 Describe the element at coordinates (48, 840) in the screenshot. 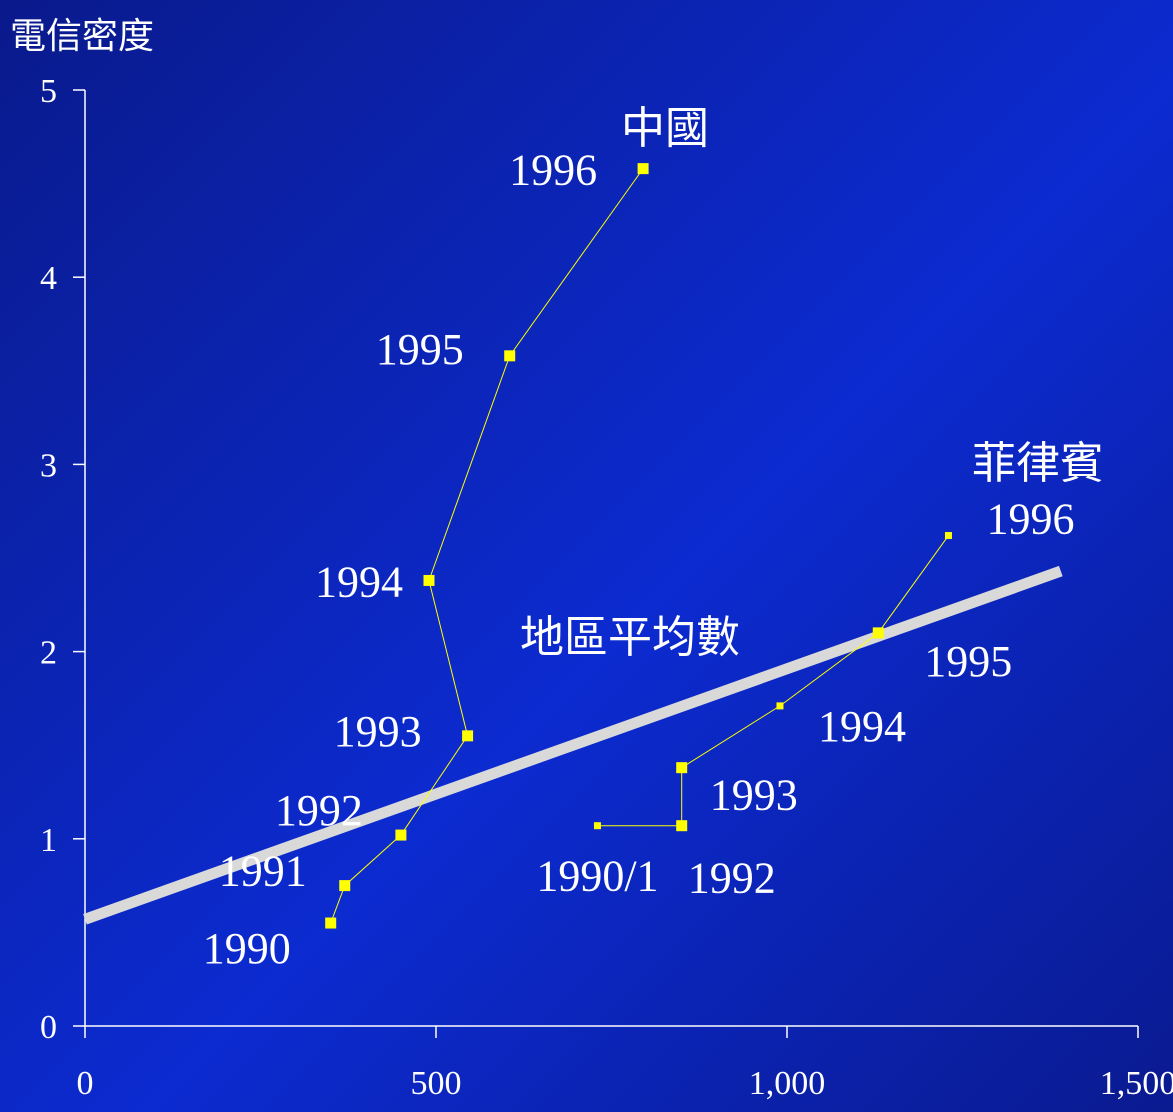

I see `y-tick-label: 1` at that location.